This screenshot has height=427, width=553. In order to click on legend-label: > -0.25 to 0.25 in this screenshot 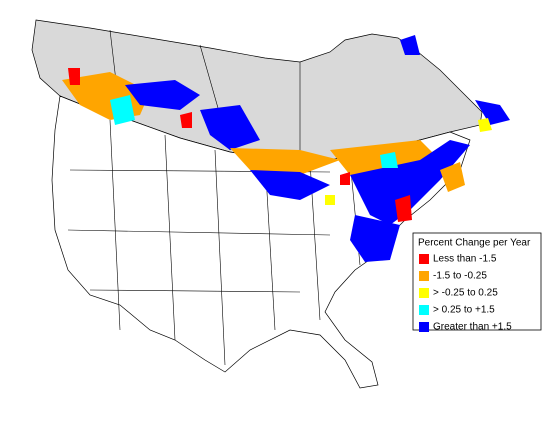, I will do `click(465, 293)`.